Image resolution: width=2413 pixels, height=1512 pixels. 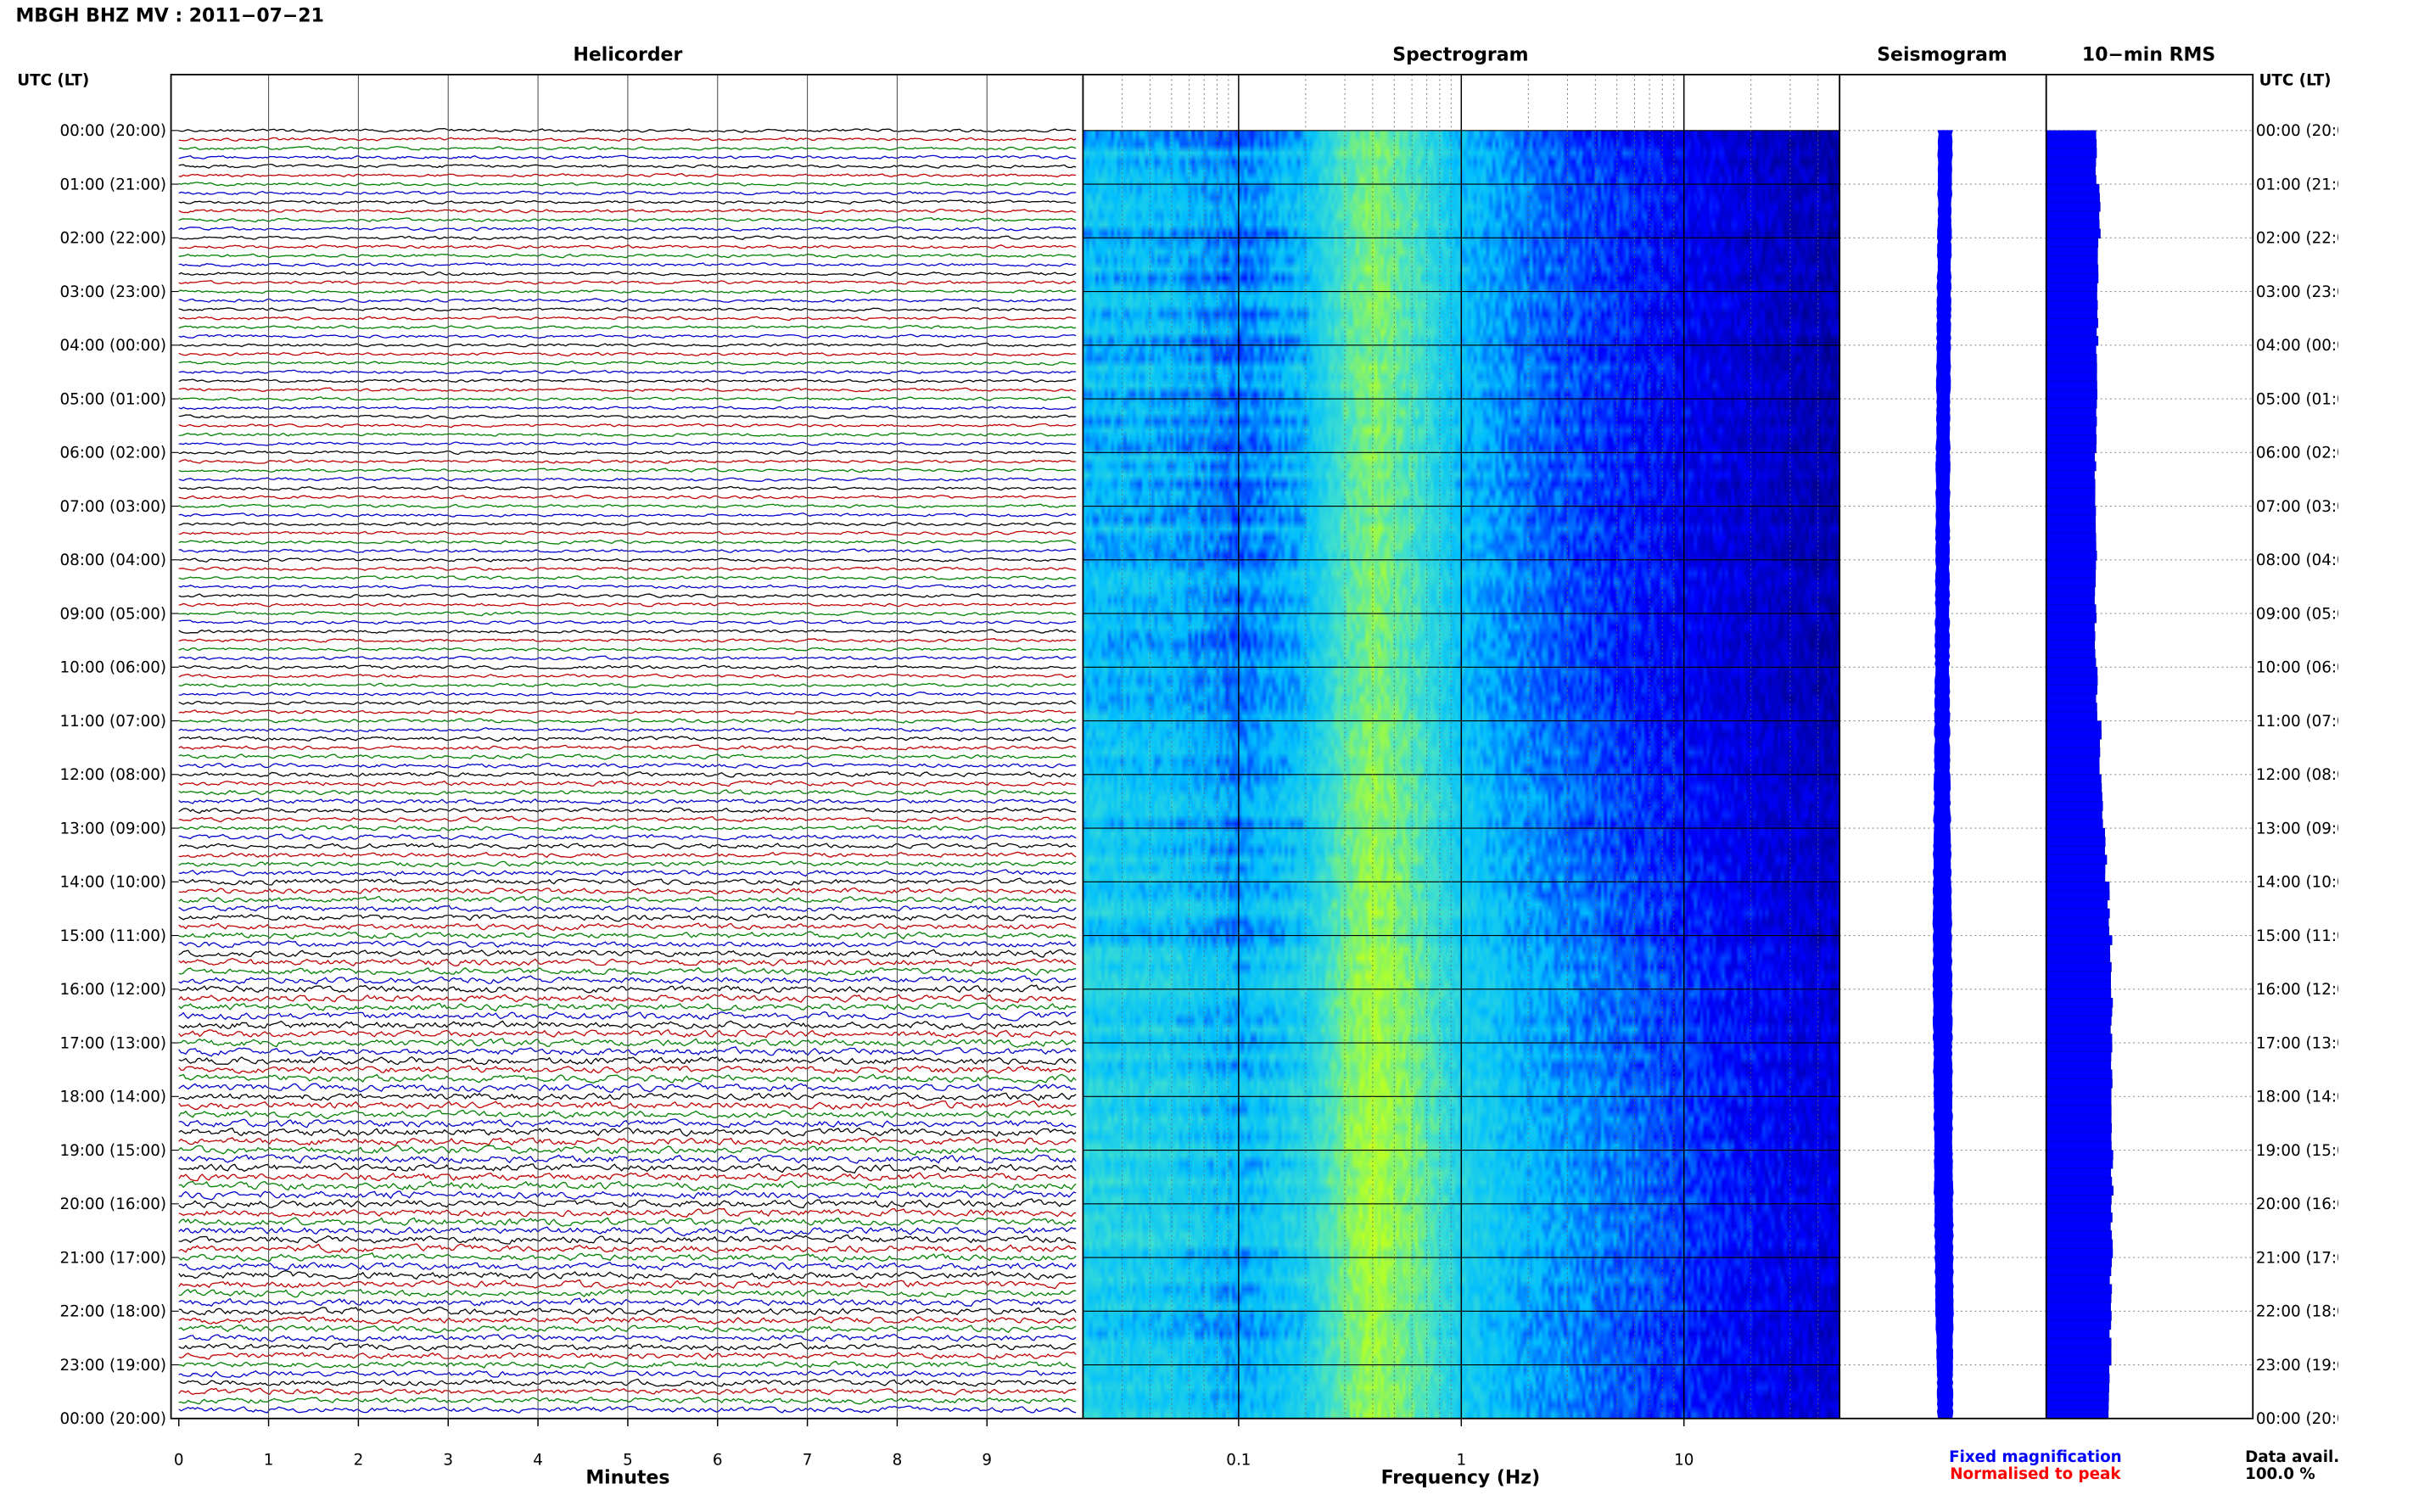 I want to click on time-label-left: 16:00 (12:00), so click(x=113, y=990).